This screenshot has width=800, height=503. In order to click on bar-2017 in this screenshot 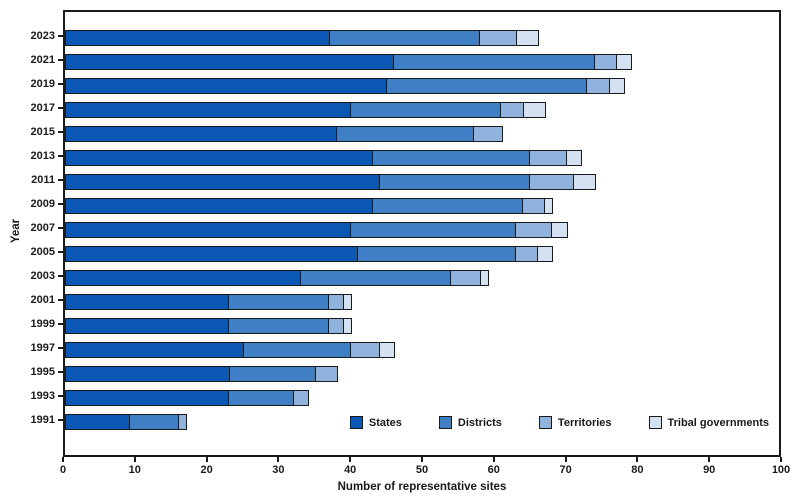, I will do `click(306, 110)`.